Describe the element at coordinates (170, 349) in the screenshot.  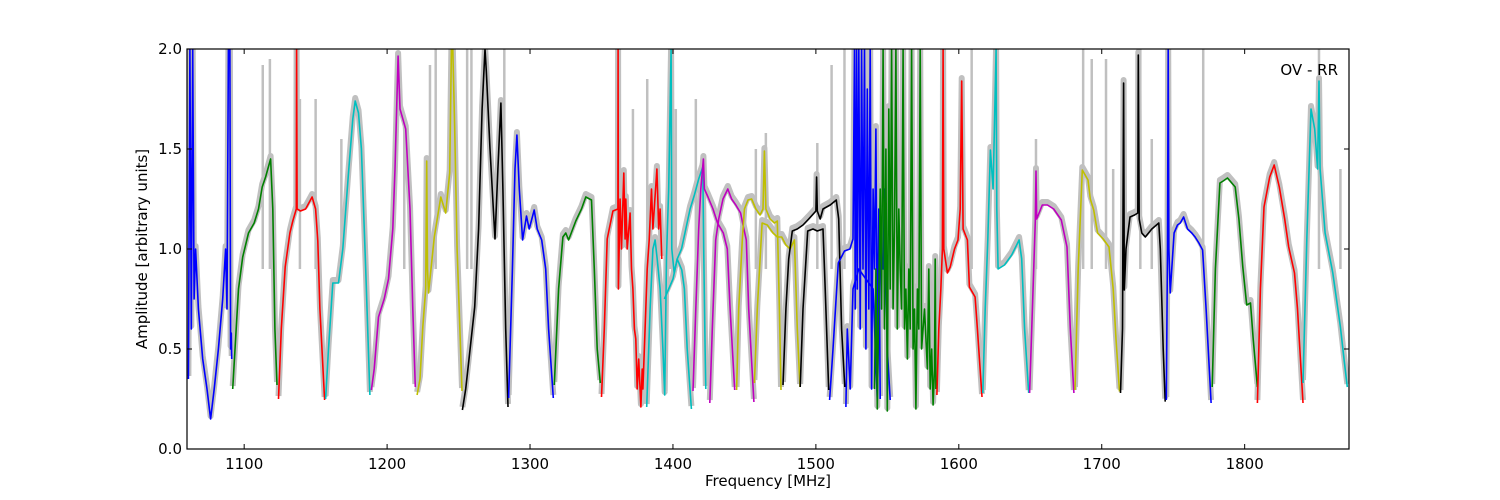
I see `y-tick-label-1: 0.5` at that location.